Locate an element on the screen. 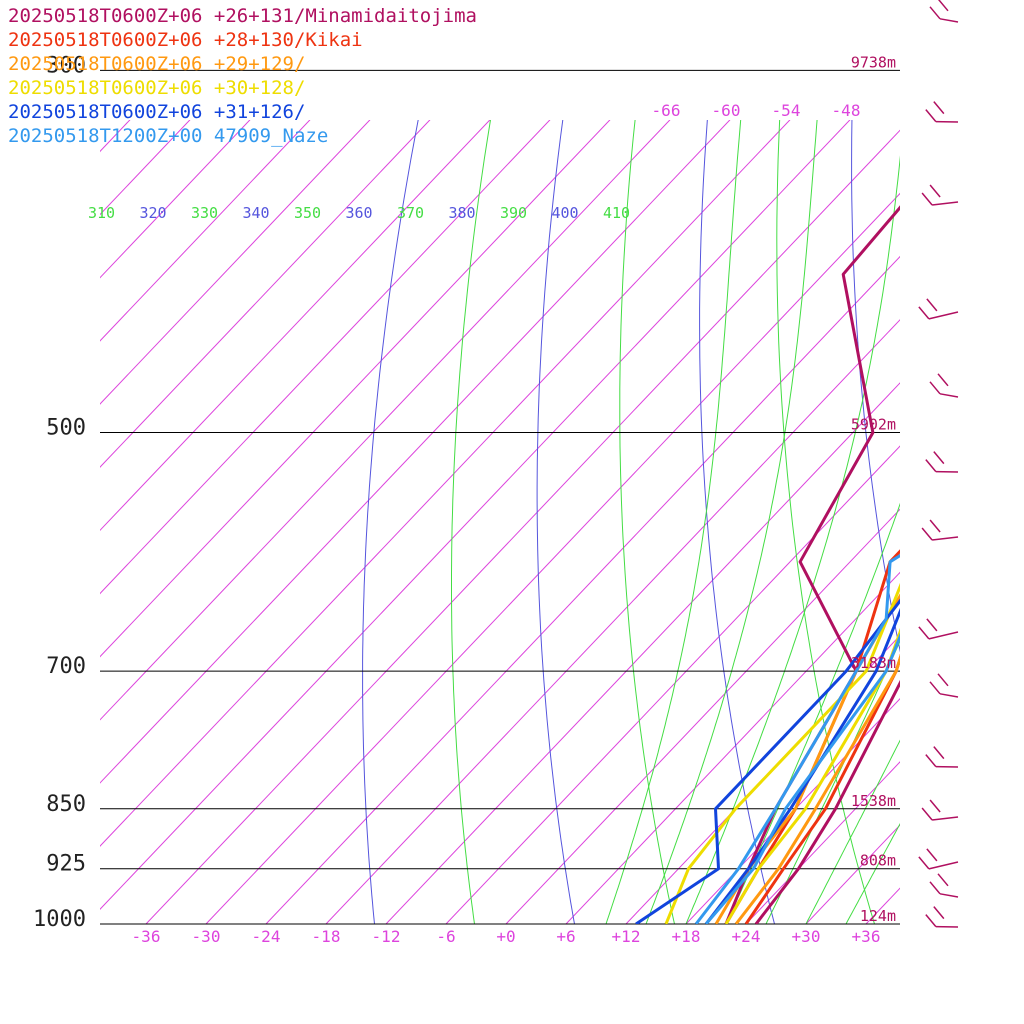  theta-label: 320 is located at coordinates (153, 213).